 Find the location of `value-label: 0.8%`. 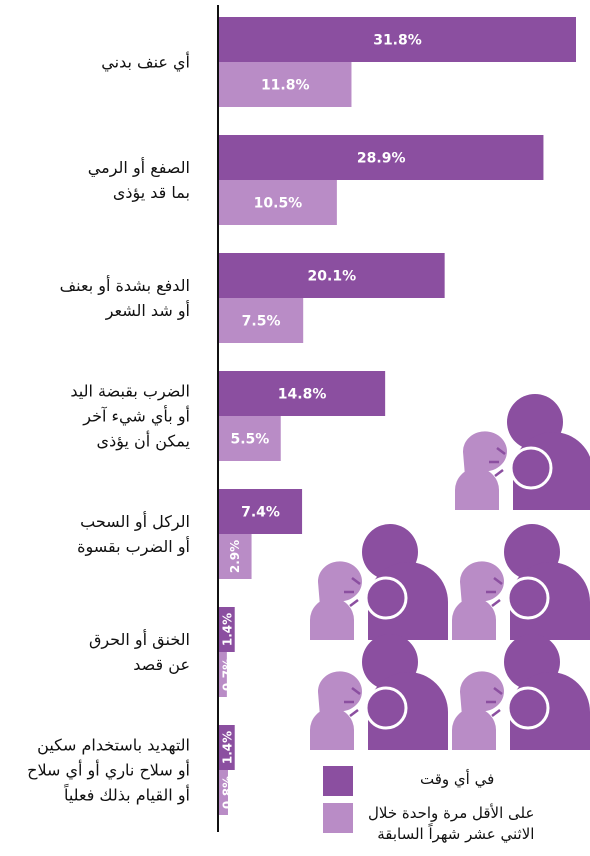

value-label: 0.8% is located at coordinates (228, 792).